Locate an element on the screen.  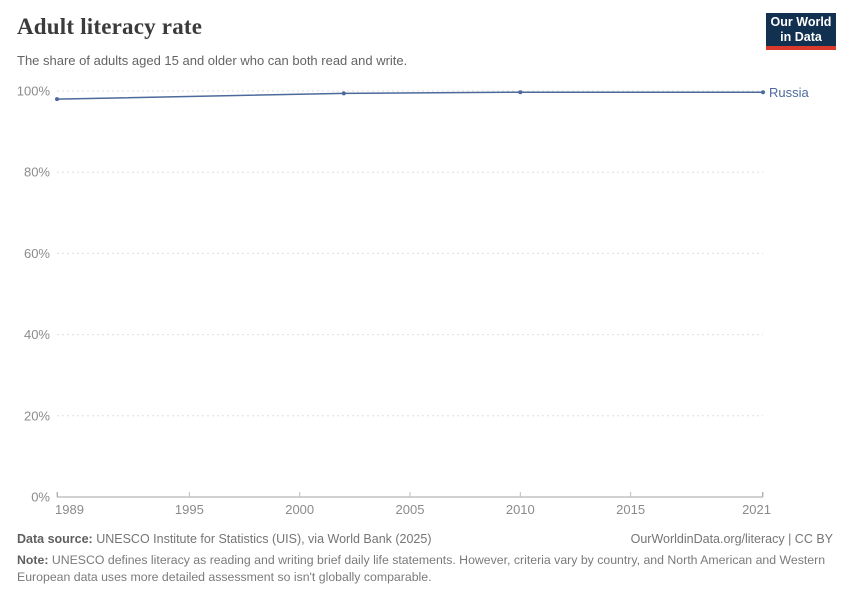
owid-logo: Our World in Data is located at coordinates (801, 31).